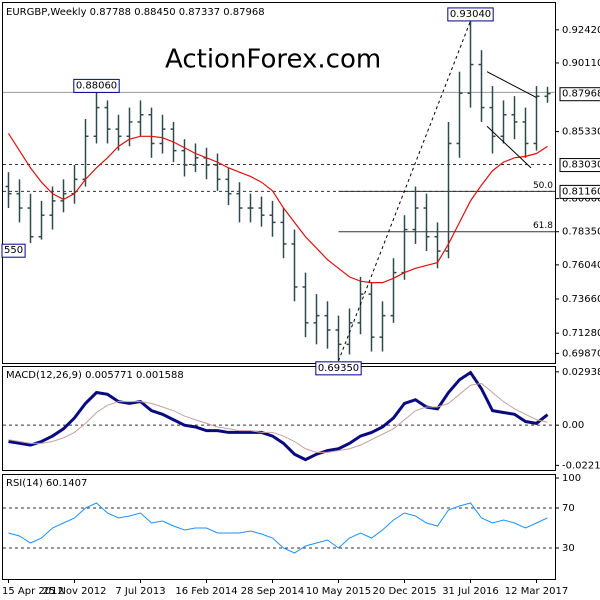 The image size is (600, 600). I want to click on y-tick-label: -0.022161, so click(581, 465).